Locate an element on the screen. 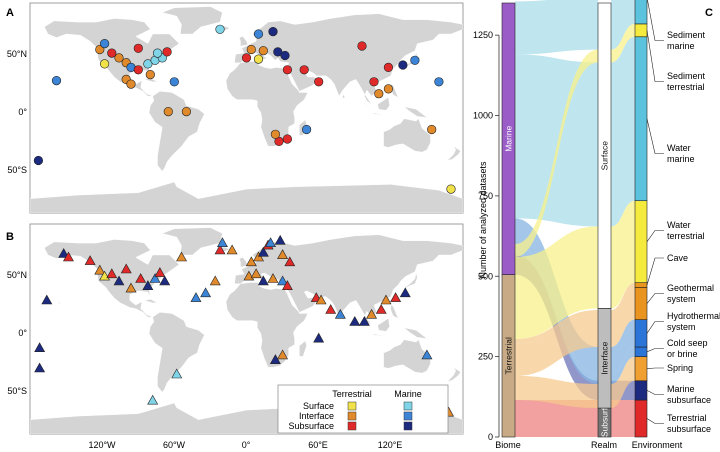  map-a-lat-50n: 50°N is located at coordinates (17, 54).